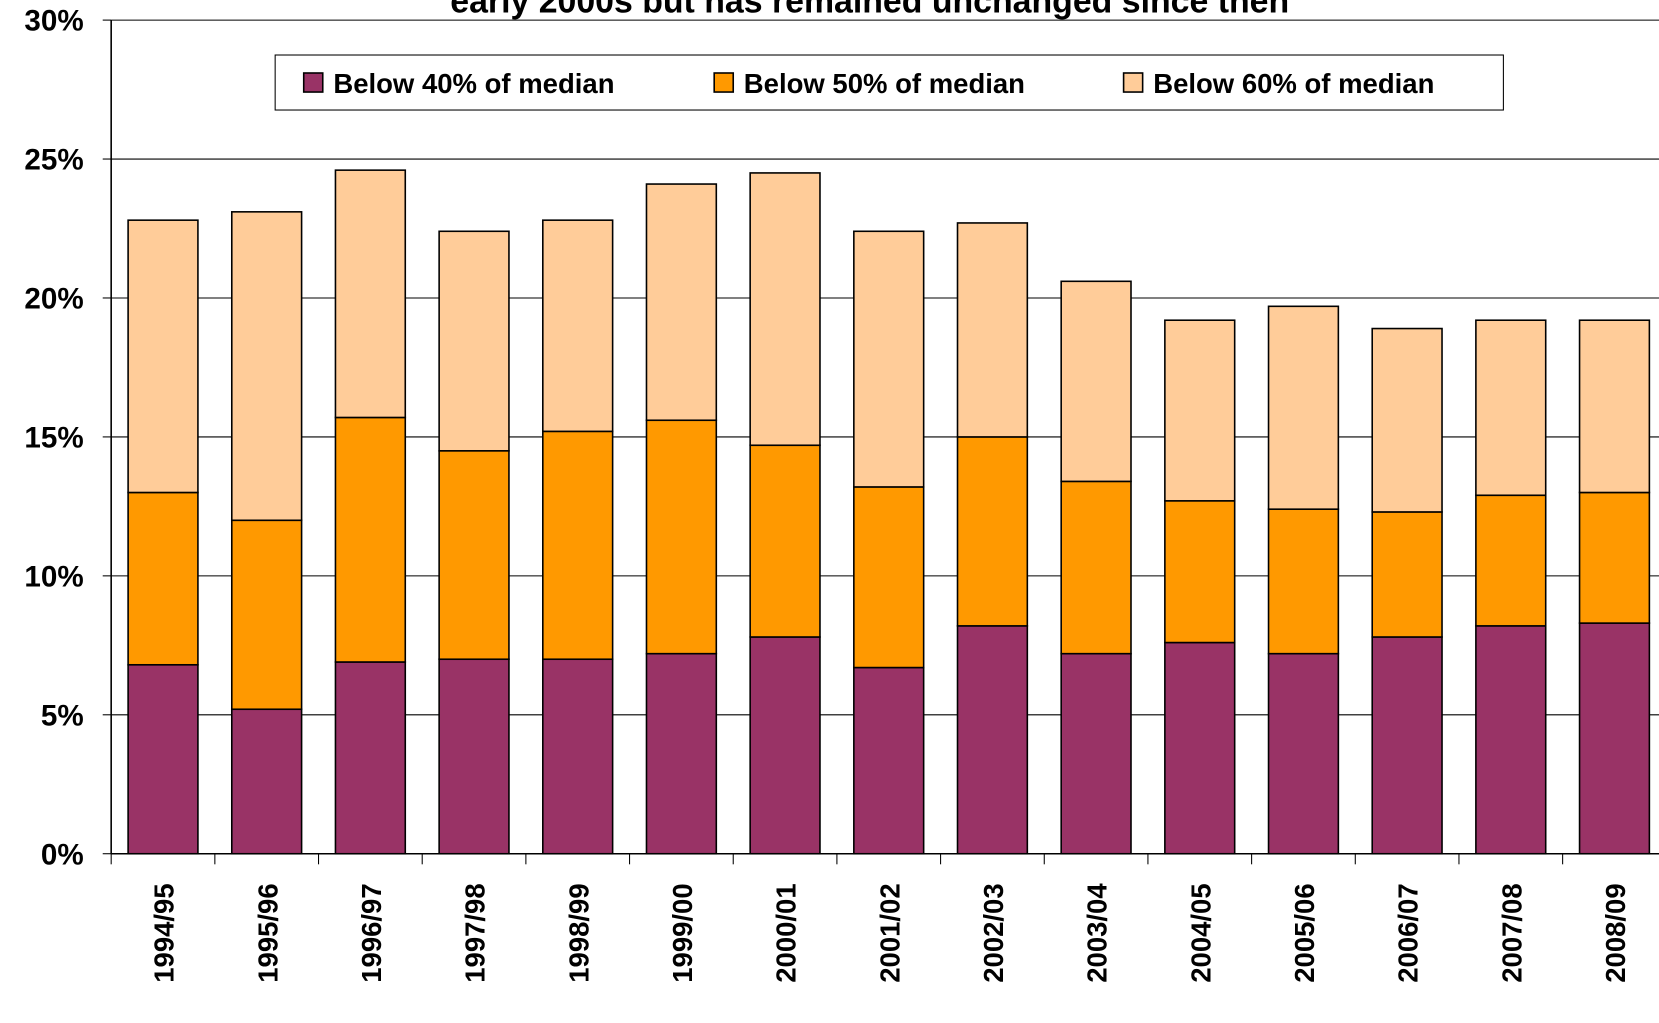  I want to click on x-tick-label: 2008/09, so click(1615, 932).